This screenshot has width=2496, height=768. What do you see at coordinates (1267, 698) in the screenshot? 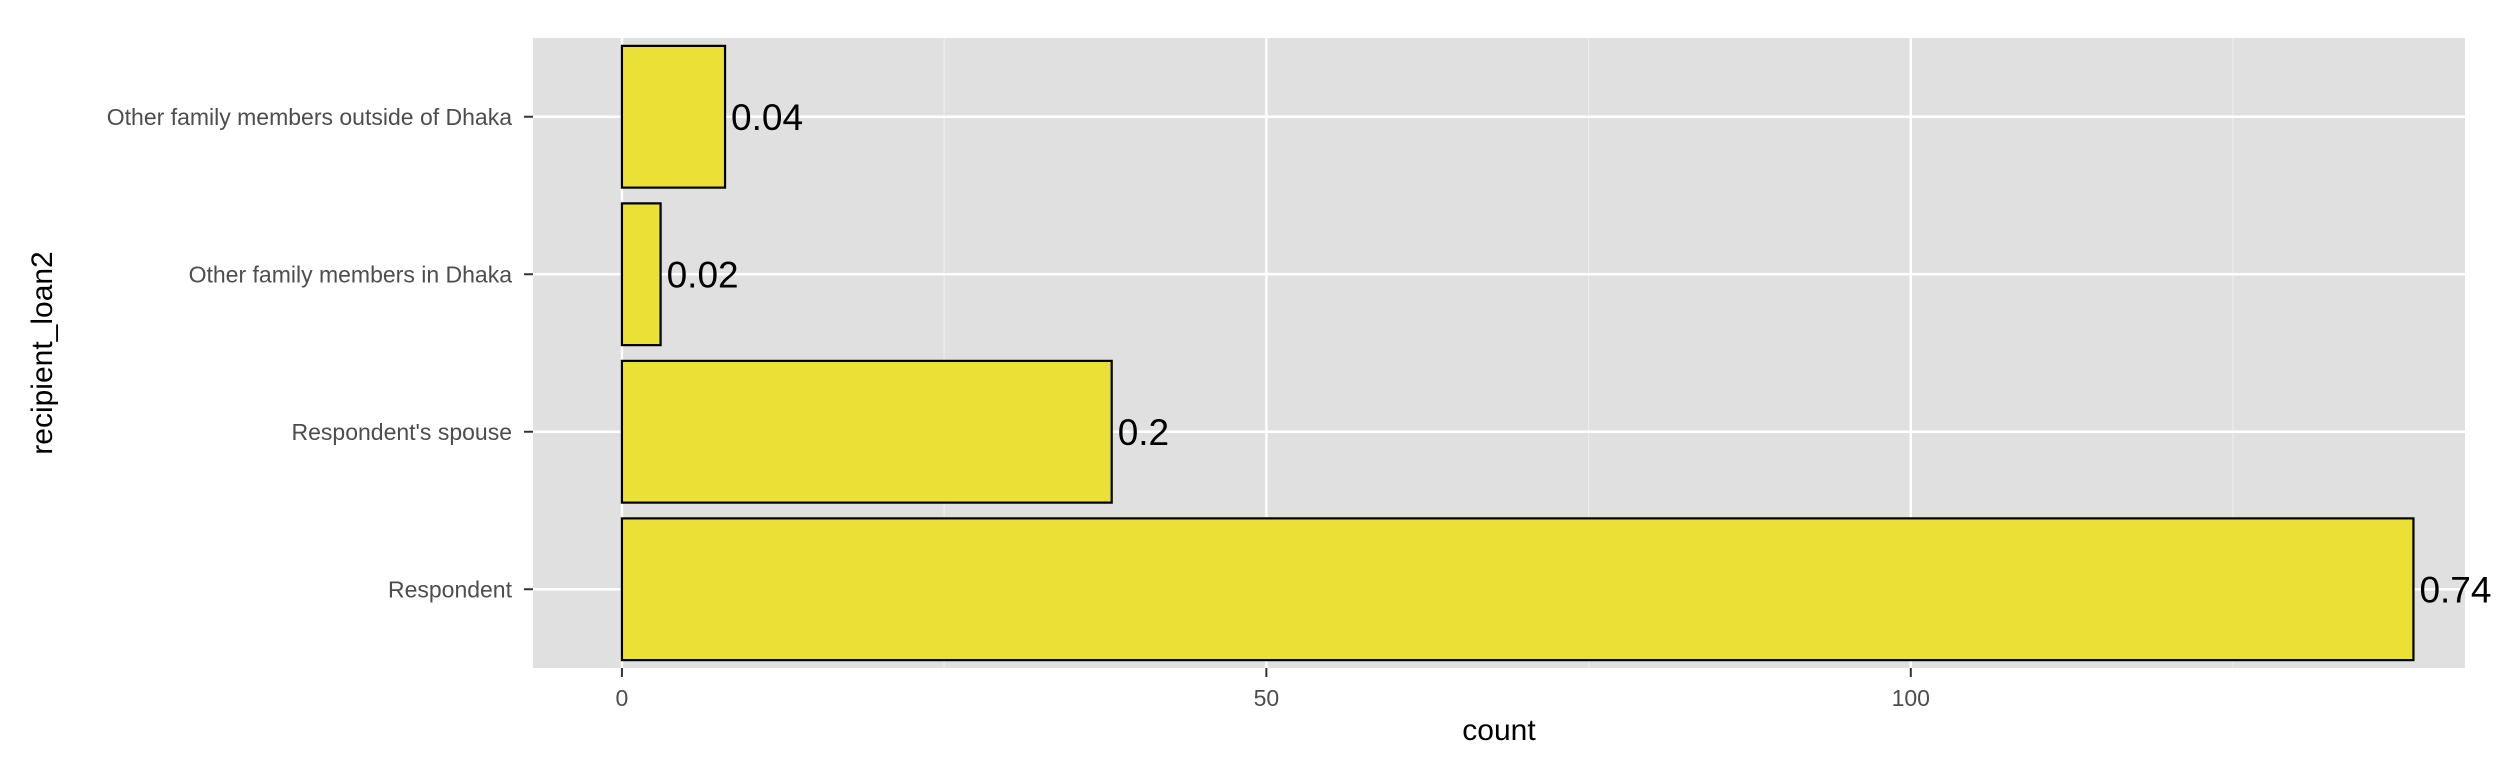
I see `x-tick-label: 50` at bounding box center [1267, 698].